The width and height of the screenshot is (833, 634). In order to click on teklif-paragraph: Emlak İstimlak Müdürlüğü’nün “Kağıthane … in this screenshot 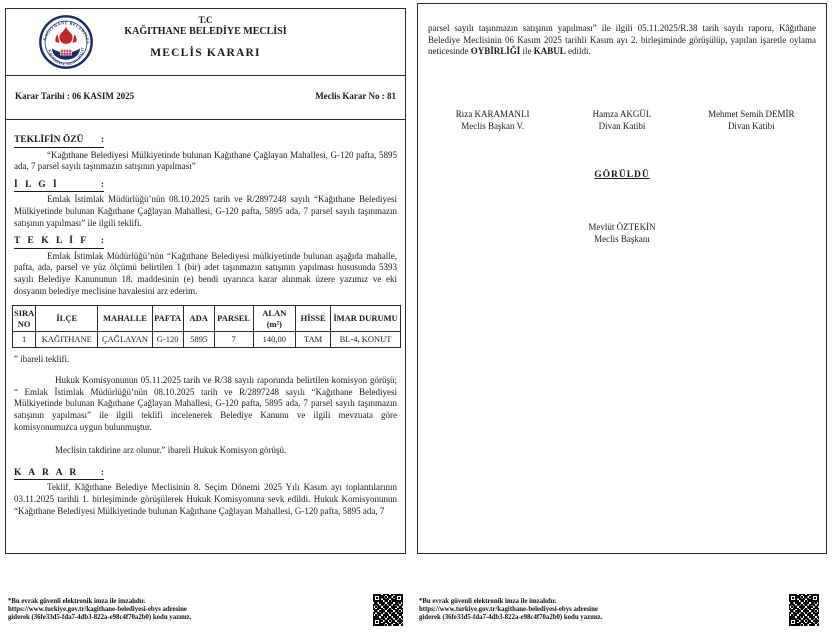, I will do `click(205, 273)`.